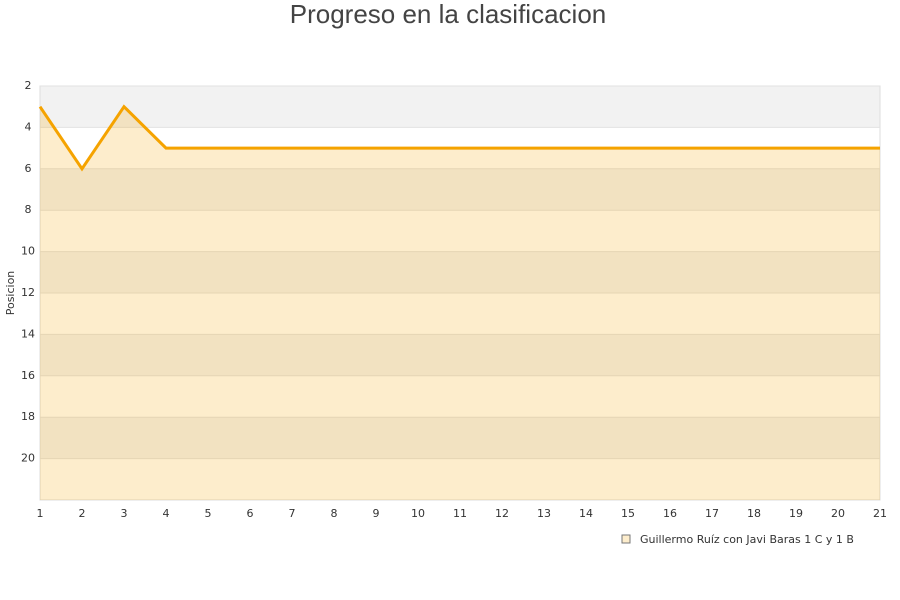  I want to click on x-tick-label: 10, so click(418, 513).